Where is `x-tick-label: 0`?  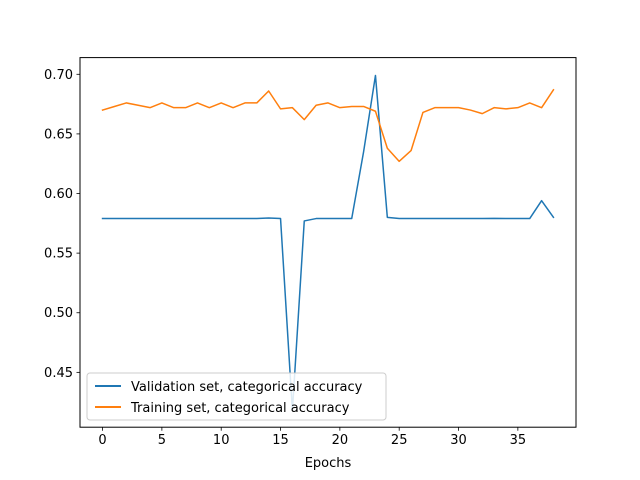 x-tick-label: 0 is located at coordinates (102, 440).